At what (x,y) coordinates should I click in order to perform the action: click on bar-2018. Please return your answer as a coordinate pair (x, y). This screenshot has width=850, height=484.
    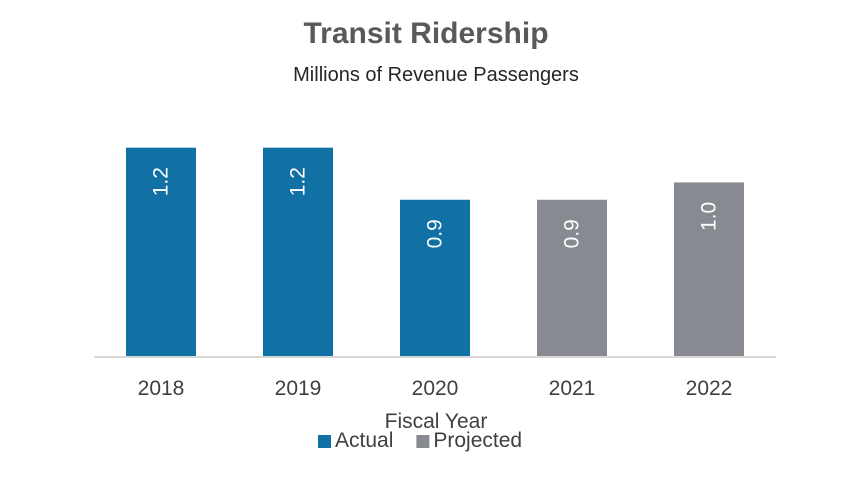
    Looking at the image, I should click on (161, 251).